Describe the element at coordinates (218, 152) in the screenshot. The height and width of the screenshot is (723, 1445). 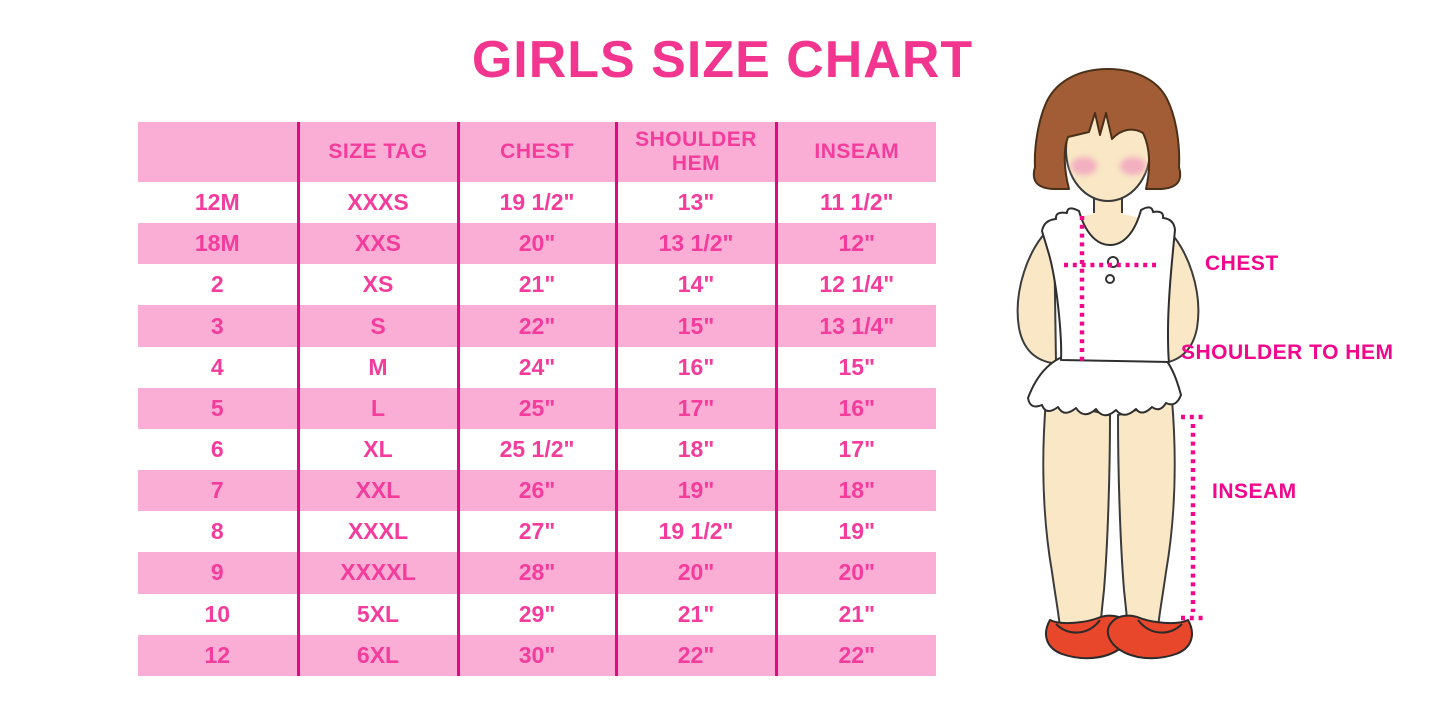
I see `column-header-size` at that location.